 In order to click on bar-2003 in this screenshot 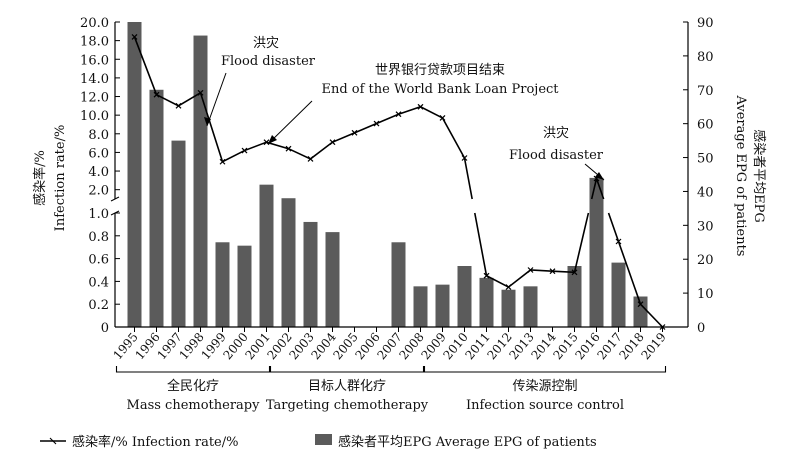, I will do `click(310, 274)`.